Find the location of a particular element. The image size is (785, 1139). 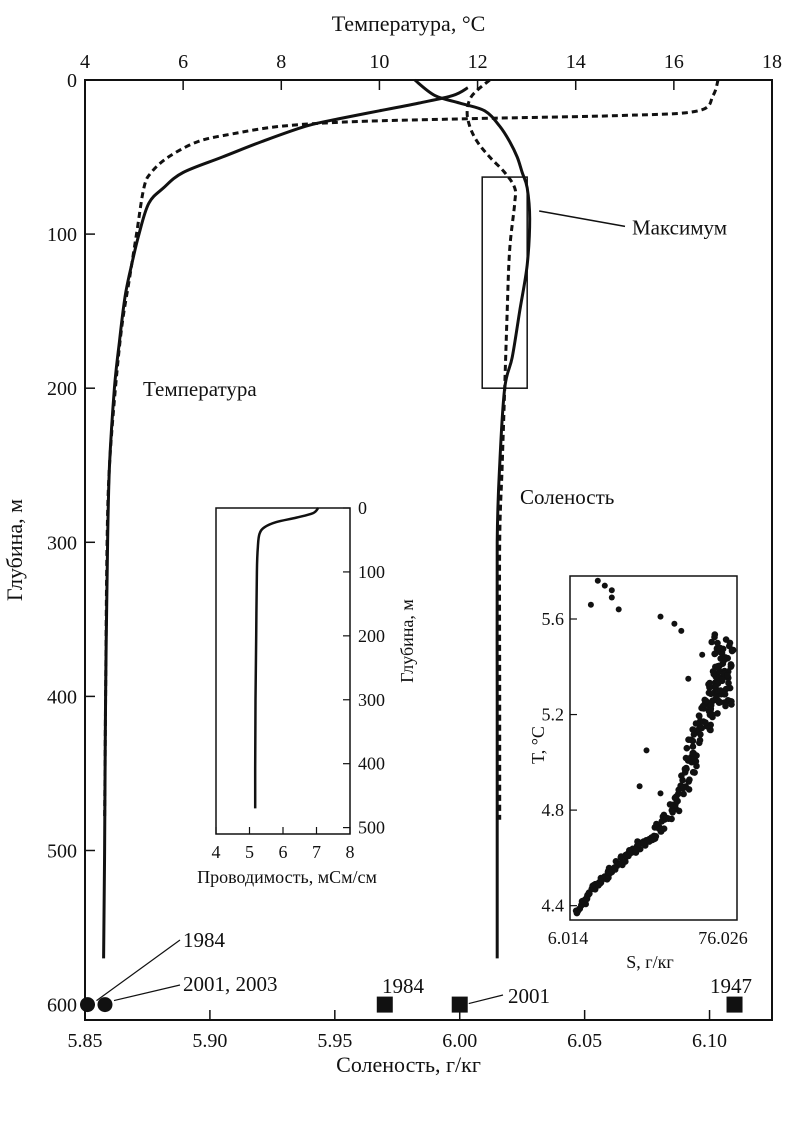

top-tick-label: 14 is located at coordinates (576, 62).